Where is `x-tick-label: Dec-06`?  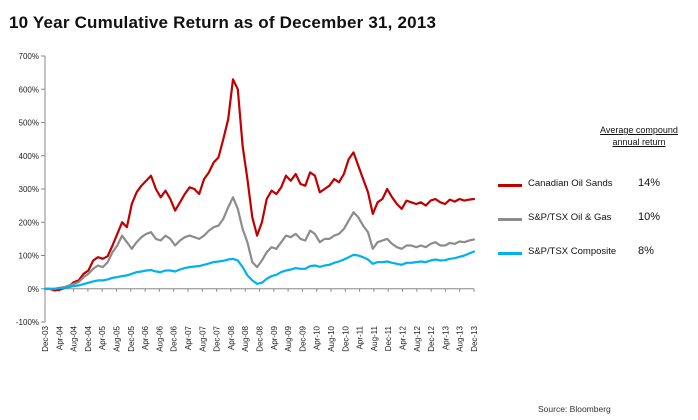
x-tick-label: Dec-06 is located at coordinates (174, 338).